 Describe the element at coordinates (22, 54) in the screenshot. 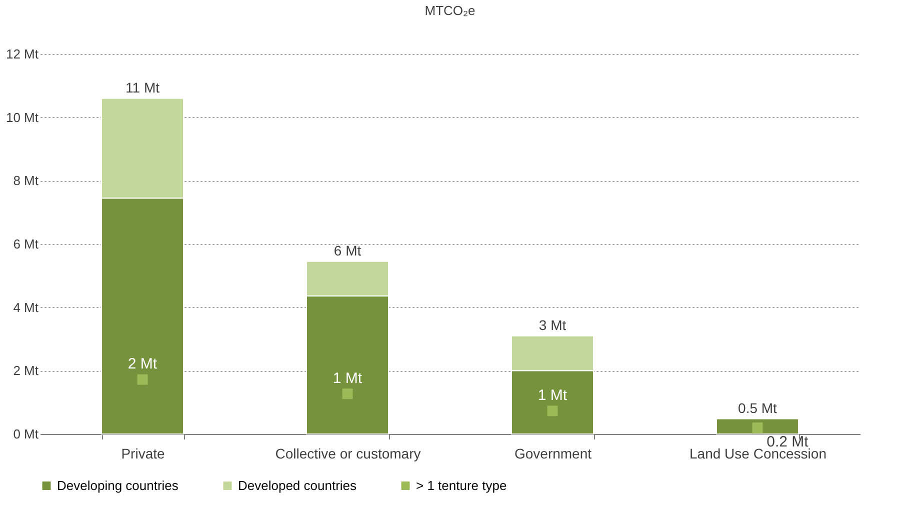

I see `y-tick-label: 12 Mt` at that location.